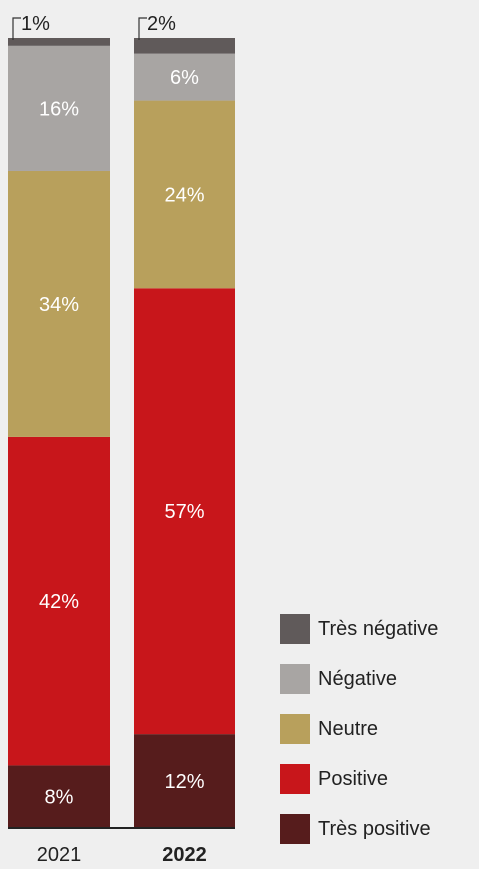 The height and width of the screenshot is (869, 479). I want to click on bar-2021-positive, so click(59, 601).